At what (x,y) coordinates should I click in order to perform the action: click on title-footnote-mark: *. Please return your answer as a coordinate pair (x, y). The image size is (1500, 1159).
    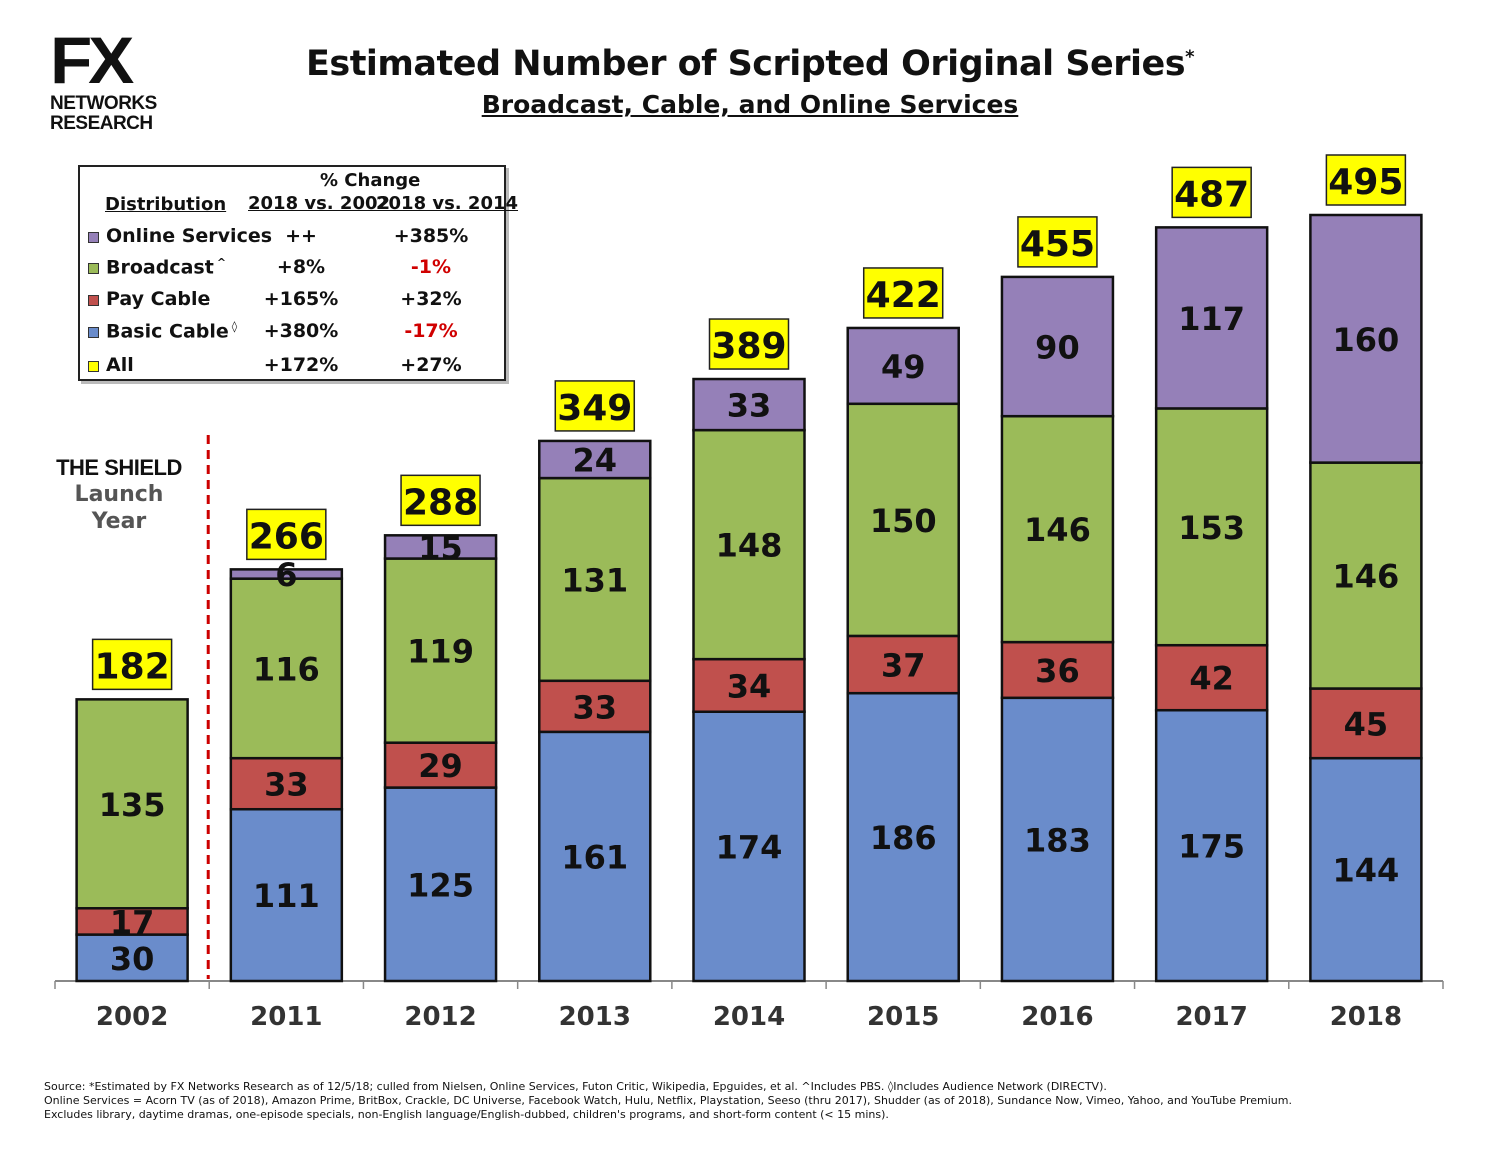
    Looking at the image, I should click on (1190, 57).